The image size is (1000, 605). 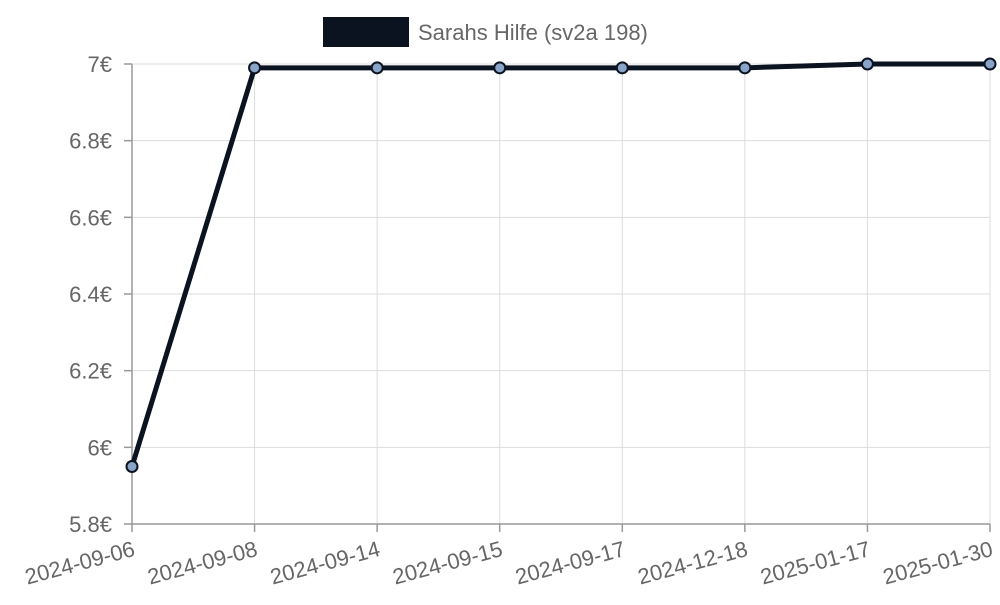 I want to click on legend: Sarahs Hilfe (sv2a 198), so click(x=485, y=32).